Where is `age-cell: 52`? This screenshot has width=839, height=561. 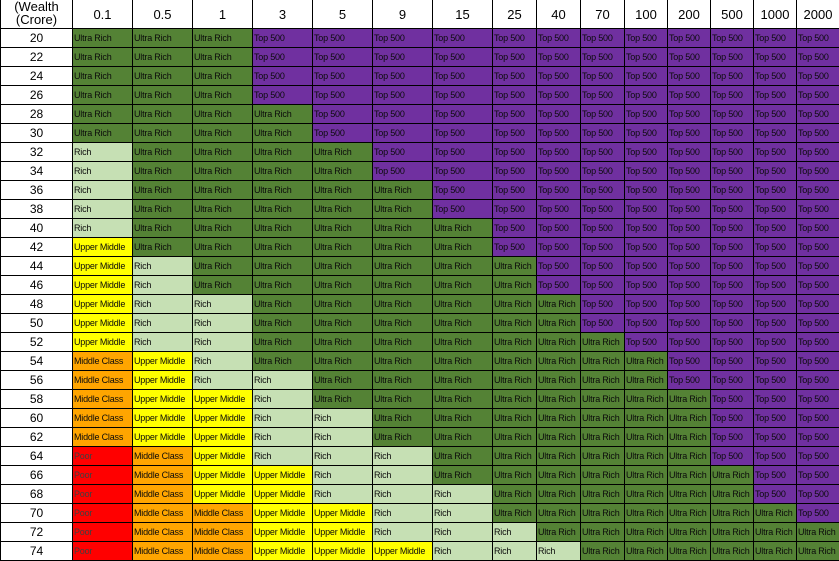 age-cell: 52 is located at coordinates (37, 342).